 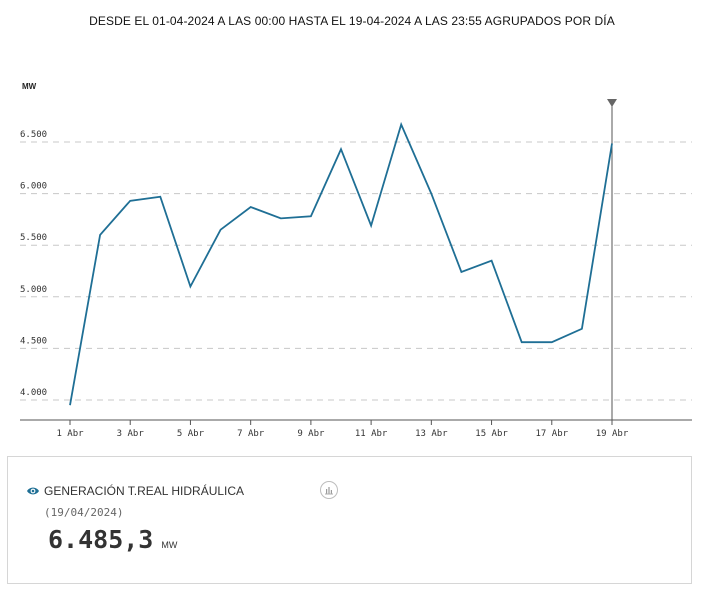 What do you see at coordinates (371, 434) in the screenshot?
I see `x-tick-label: 11 Abr` at bounding box center [371, 434].